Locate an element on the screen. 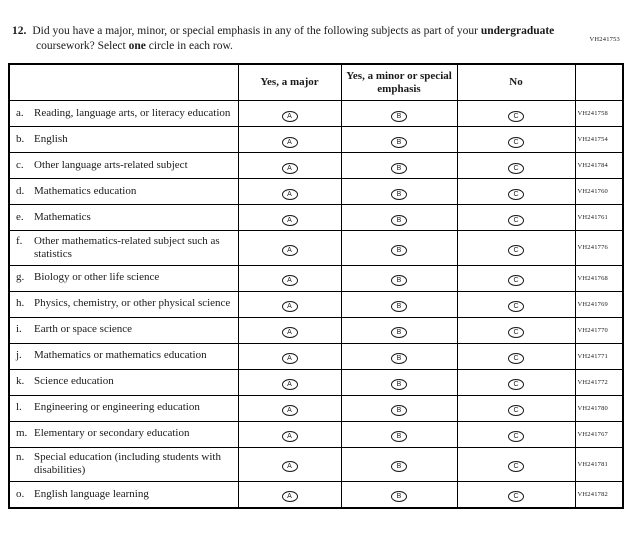 This screenshot has height=535, width=630. row-letter: k. is located at coordinates (20, 381).